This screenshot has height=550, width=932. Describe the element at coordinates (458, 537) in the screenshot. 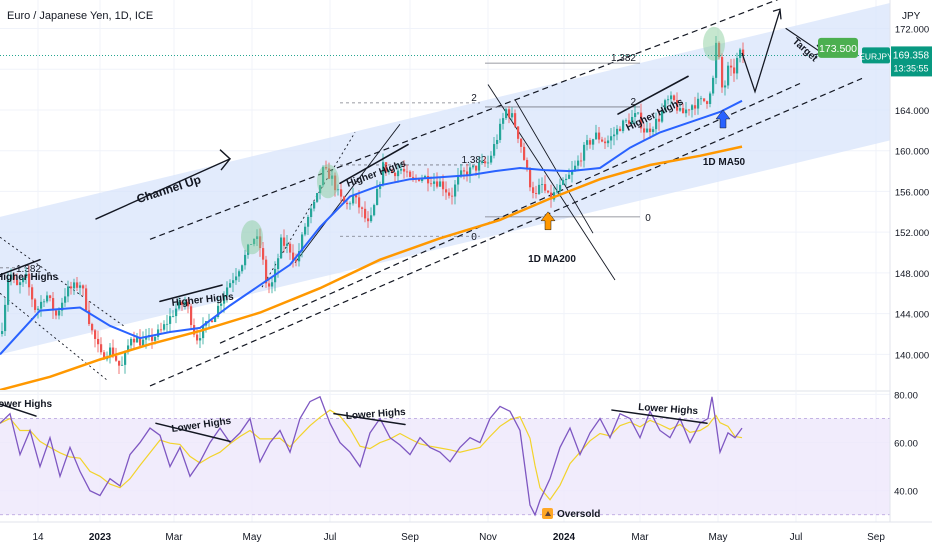

I see `time-axis: 14 2023 Mar May Jul Sep Nov 2024 Mar May Jul Sep` at that location.